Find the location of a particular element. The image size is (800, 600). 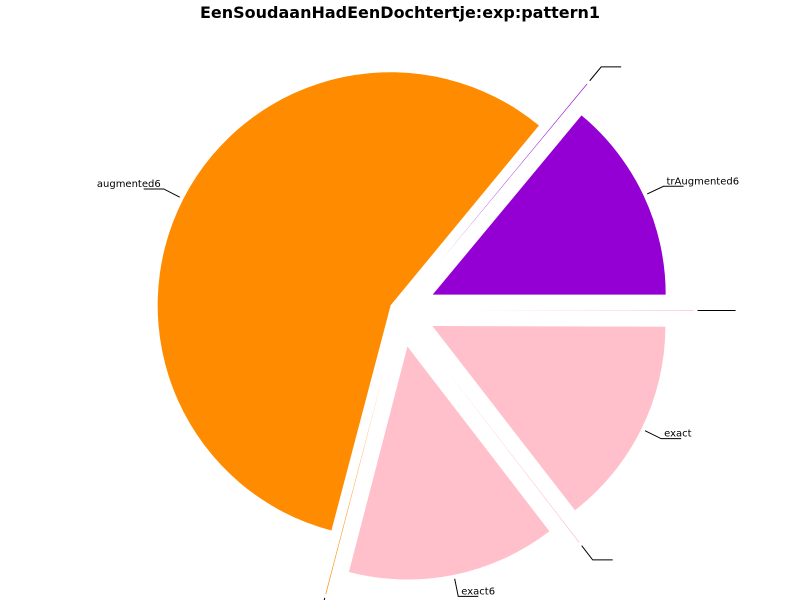

slice-label-trAugmented6: trAugmented6 is located at coordinates (703, 181).